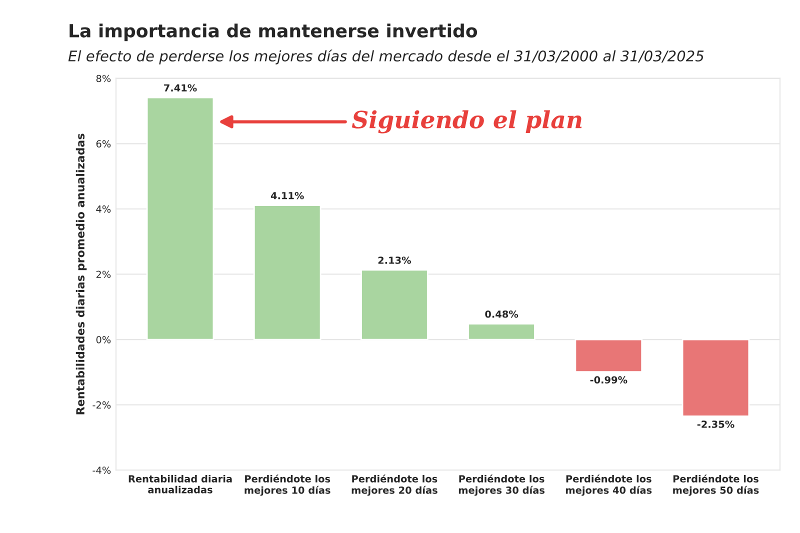 The width and height of the screenshot is (800, 533). I want to click on data-label: -2.35%, so click(715, 424).